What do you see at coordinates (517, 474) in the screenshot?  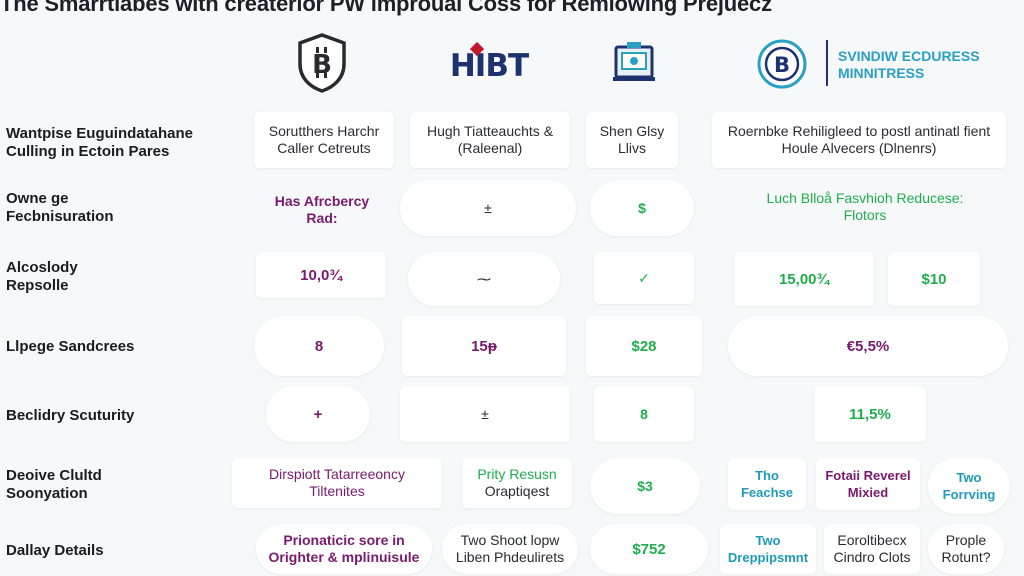 I see `cell-line: Prity Resusn` at bounding box center [517, 474].